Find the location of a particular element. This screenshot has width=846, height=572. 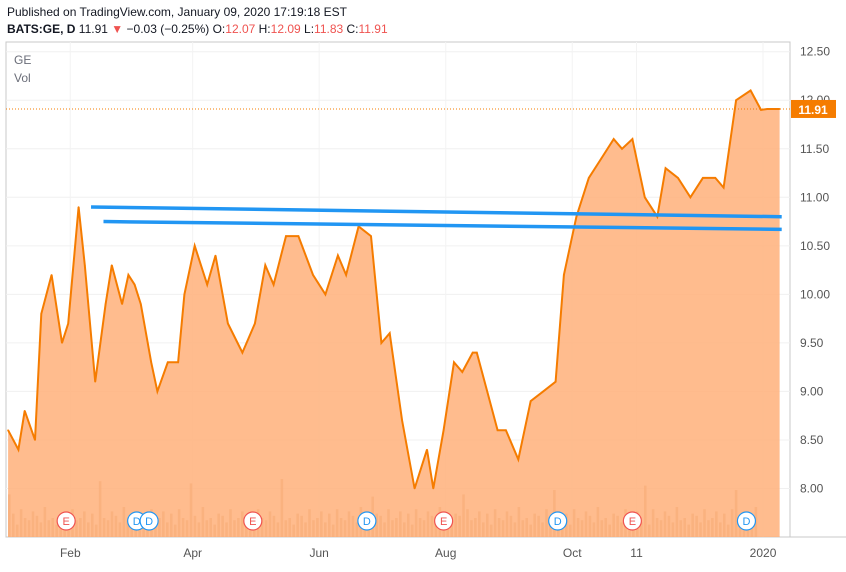

last-price-value: 11.91 is located at coordinates (93, 29).